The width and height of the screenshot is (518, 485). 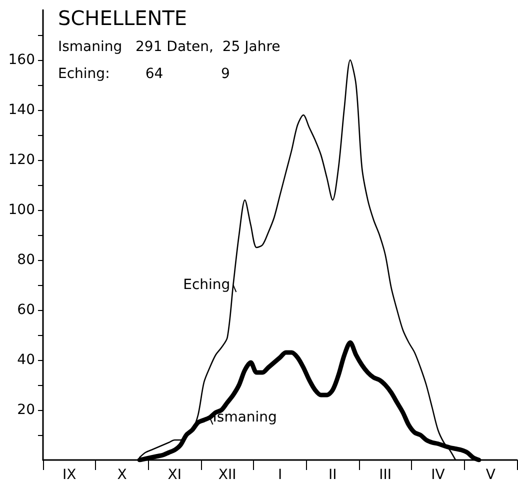 What do you see at coordinates (206, 285) in the screenshot?
I see `series-label: Eching` at bounding box center [206, 285].